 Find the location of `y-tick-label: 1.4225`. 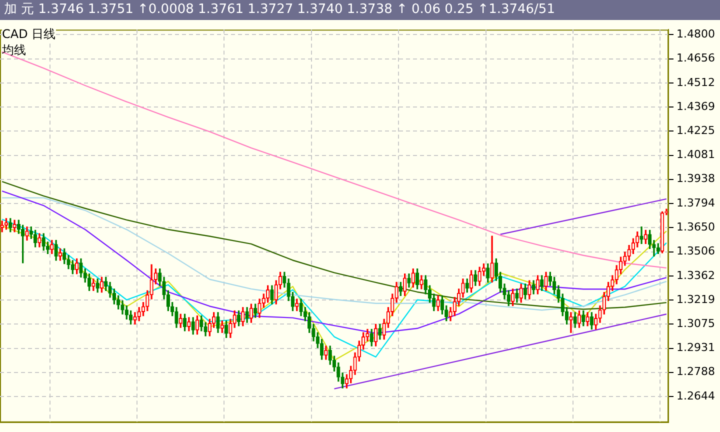

y-tick-label: 1.4225 is located at coordinates (696, 131).